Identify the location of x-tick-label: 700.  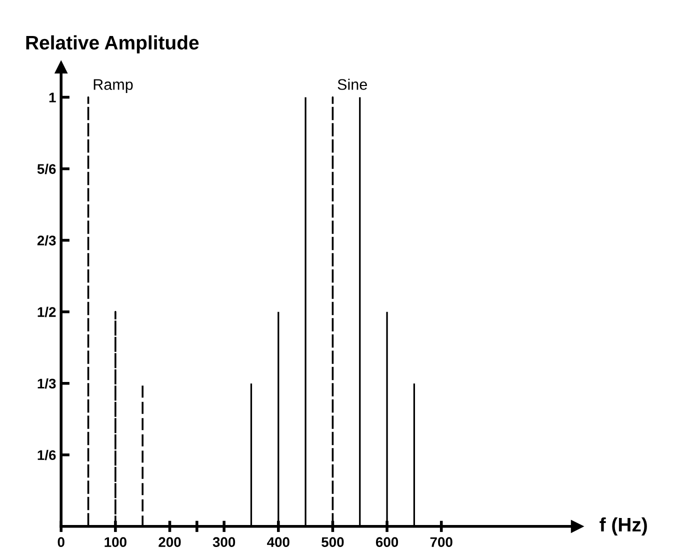
(441, 542).